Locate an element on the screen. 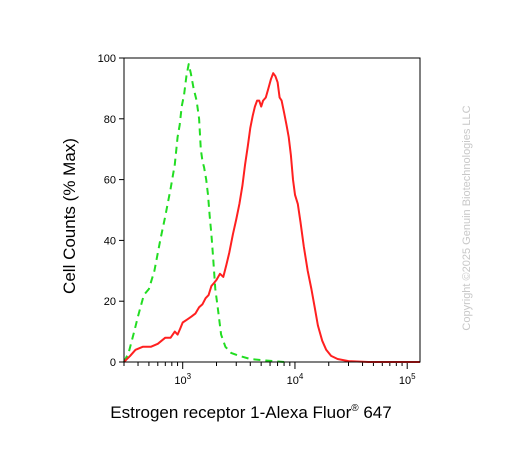 This screenshot has width=518, height=466. y-tick-label: 60 is located at coordinates (110, 181).